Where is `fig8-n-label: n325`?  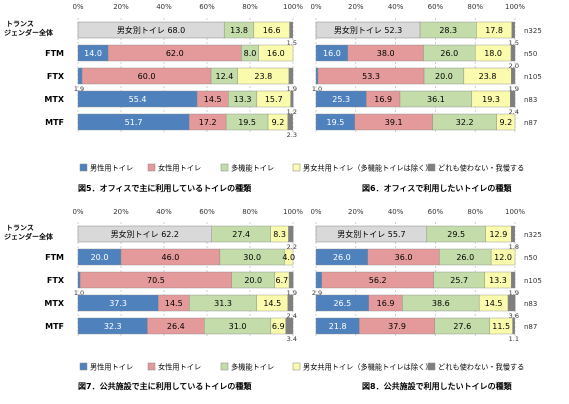
fig8-n-label: n325 is located at coordinates (533, 235).